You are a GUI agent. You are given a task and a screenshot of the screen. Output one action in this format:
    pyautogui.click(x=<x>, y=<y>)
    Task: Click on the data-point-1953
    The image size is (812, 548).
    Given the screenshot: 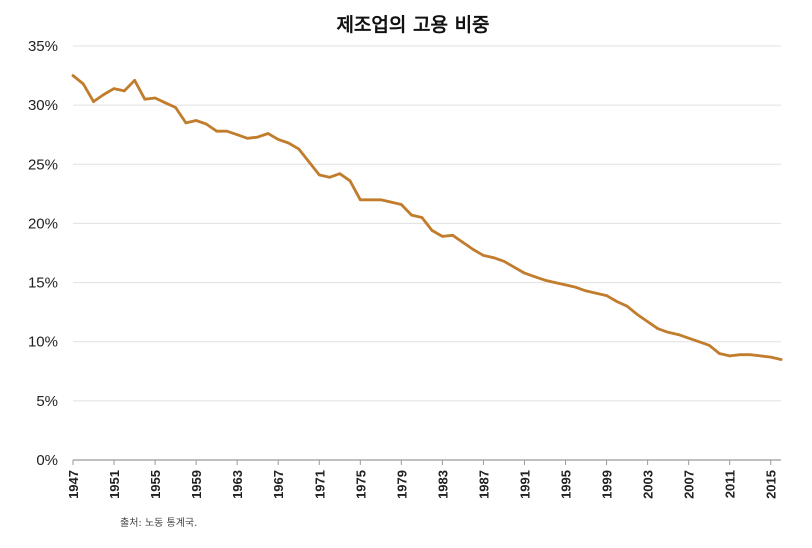 What is the action you would take?
    pyautogui.click(x=134, y=80)
    